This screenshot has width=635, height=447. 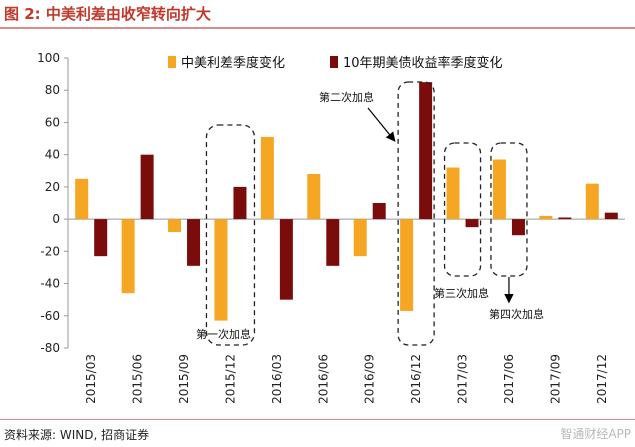 I want to click on x-tick-label: 2017/03, so click(x=463, y=379).